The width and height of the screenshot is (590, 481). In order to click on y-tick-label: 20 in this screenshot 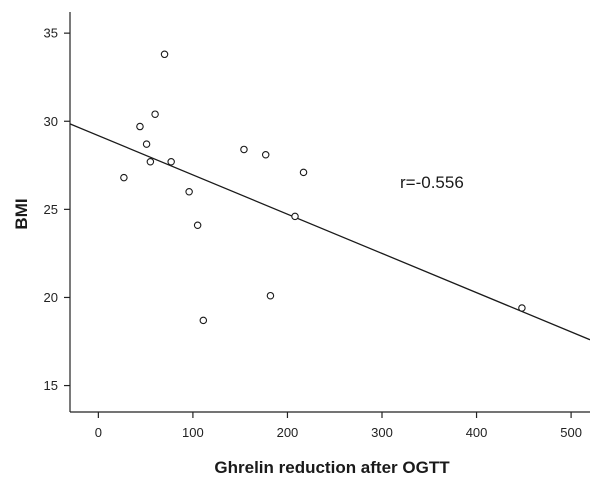, I will do `click(51, 297)`.